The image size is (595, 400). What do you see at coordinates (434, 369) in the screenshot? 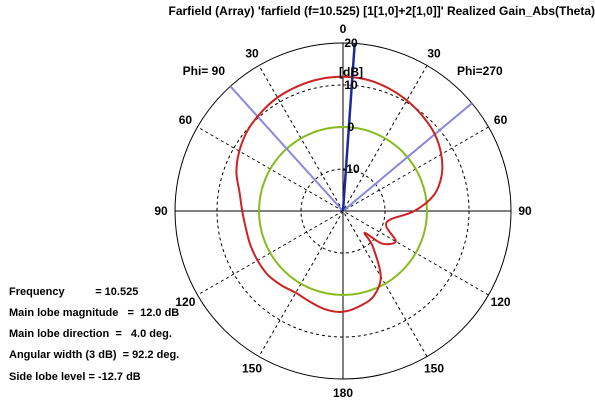
I see `angle-label-150: 150` at bounding box center [434, 369].